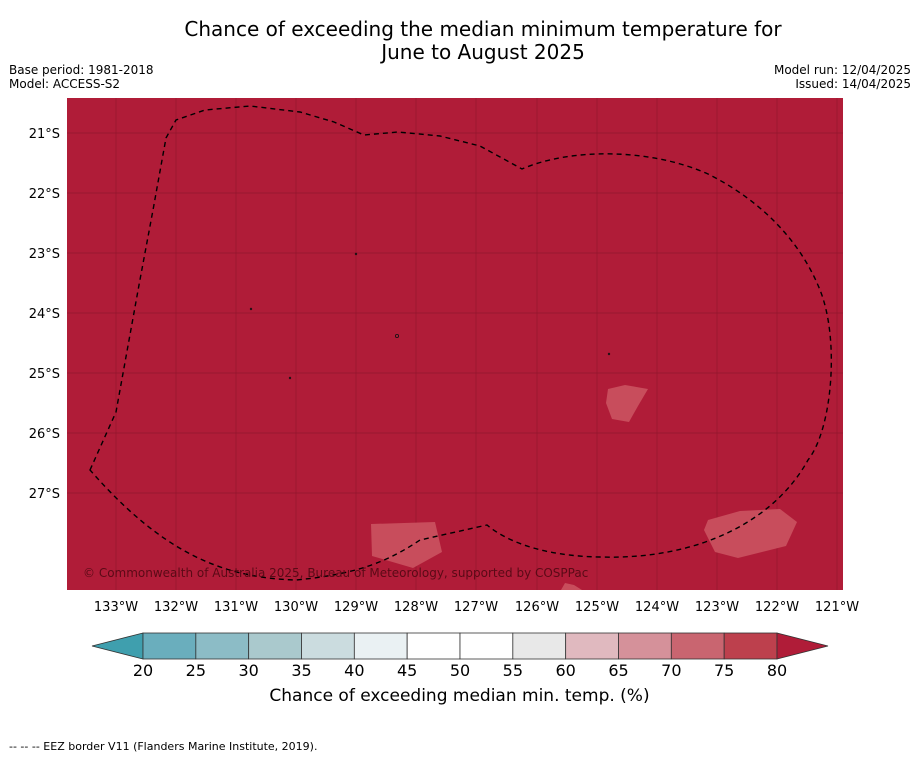  I want to click on colorbar-ticks: 20 25 30 35 40 45 50 55 60 65 70 75 80, so click(460, 670).